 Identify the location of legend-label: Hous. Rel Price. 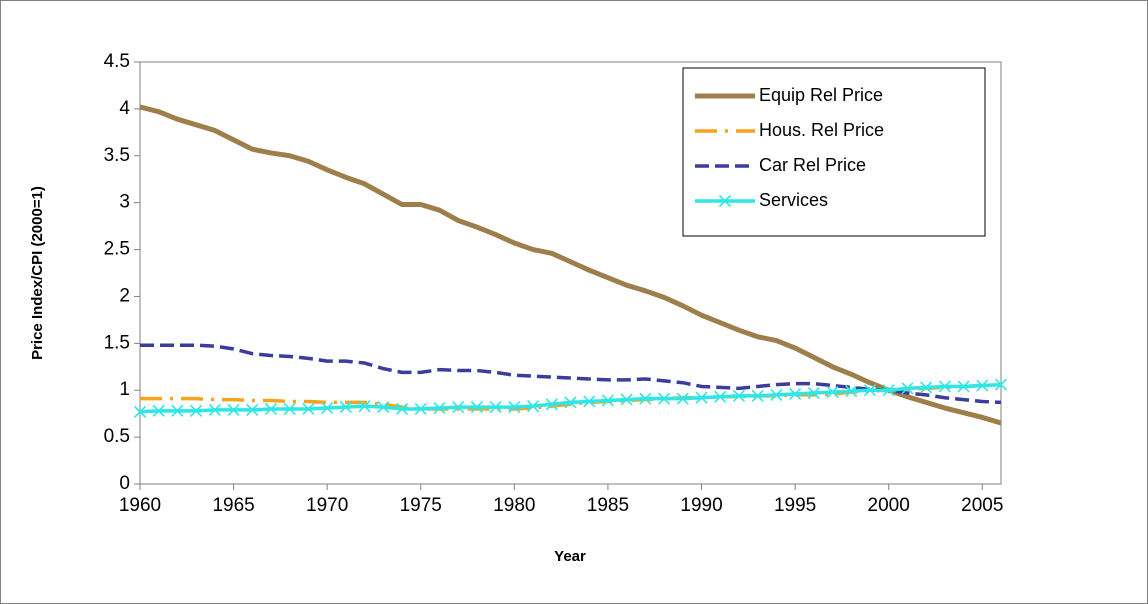
(821, 130).